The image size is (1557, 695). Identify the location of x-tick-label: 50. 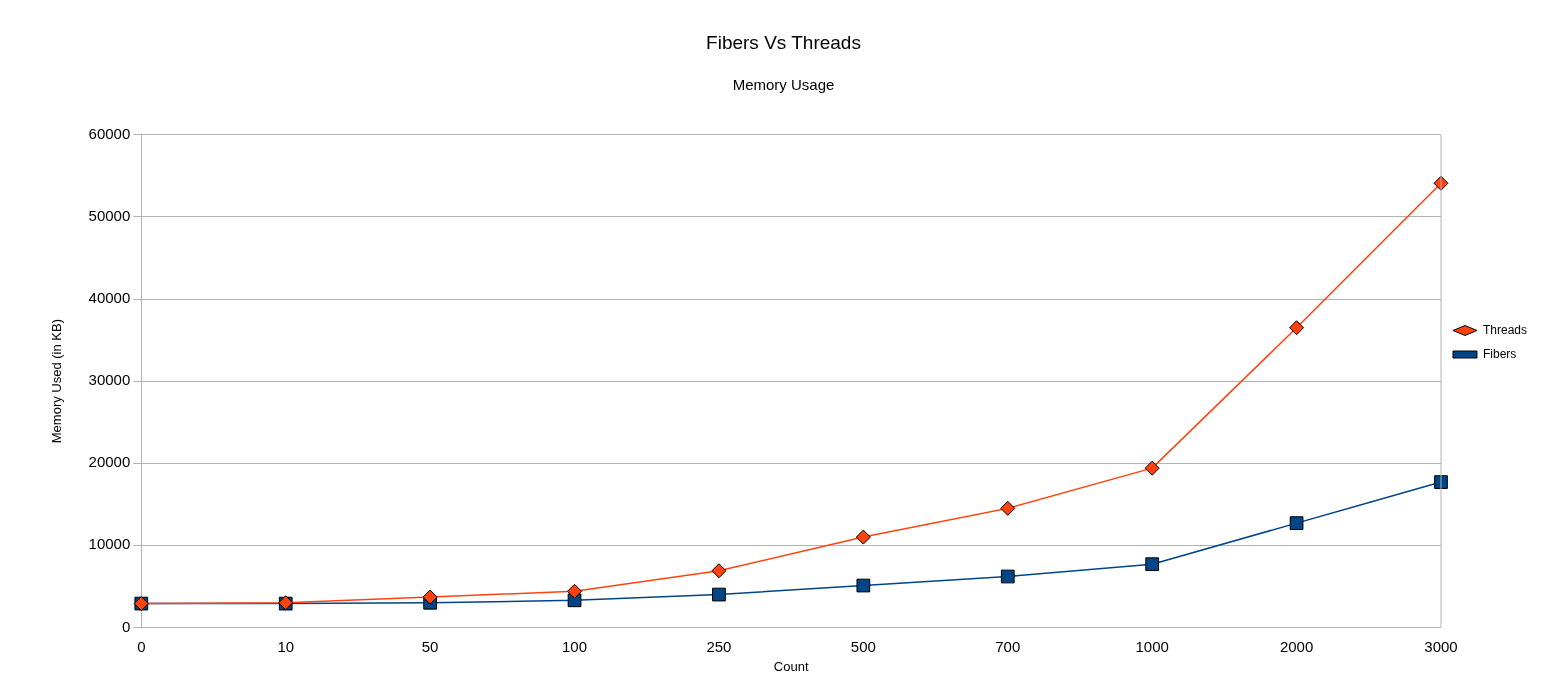
(430, 646).